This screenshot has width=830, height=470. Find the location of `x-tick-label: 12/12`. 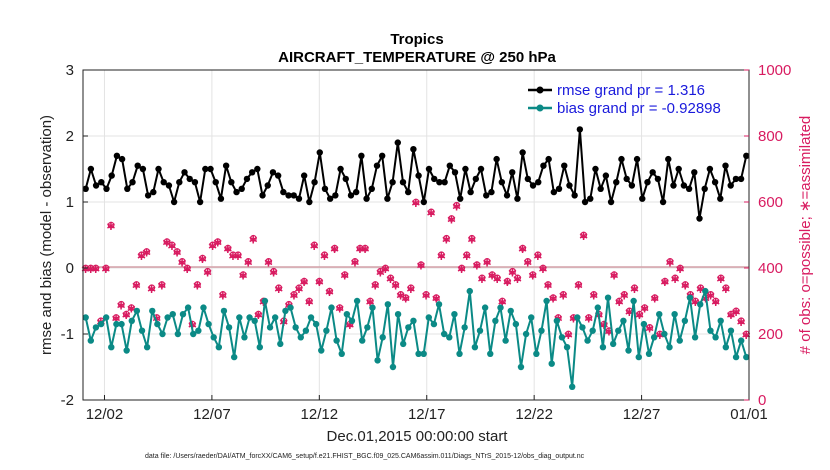

x-tick-label: 12/12 is located at coordinates (320, 414).